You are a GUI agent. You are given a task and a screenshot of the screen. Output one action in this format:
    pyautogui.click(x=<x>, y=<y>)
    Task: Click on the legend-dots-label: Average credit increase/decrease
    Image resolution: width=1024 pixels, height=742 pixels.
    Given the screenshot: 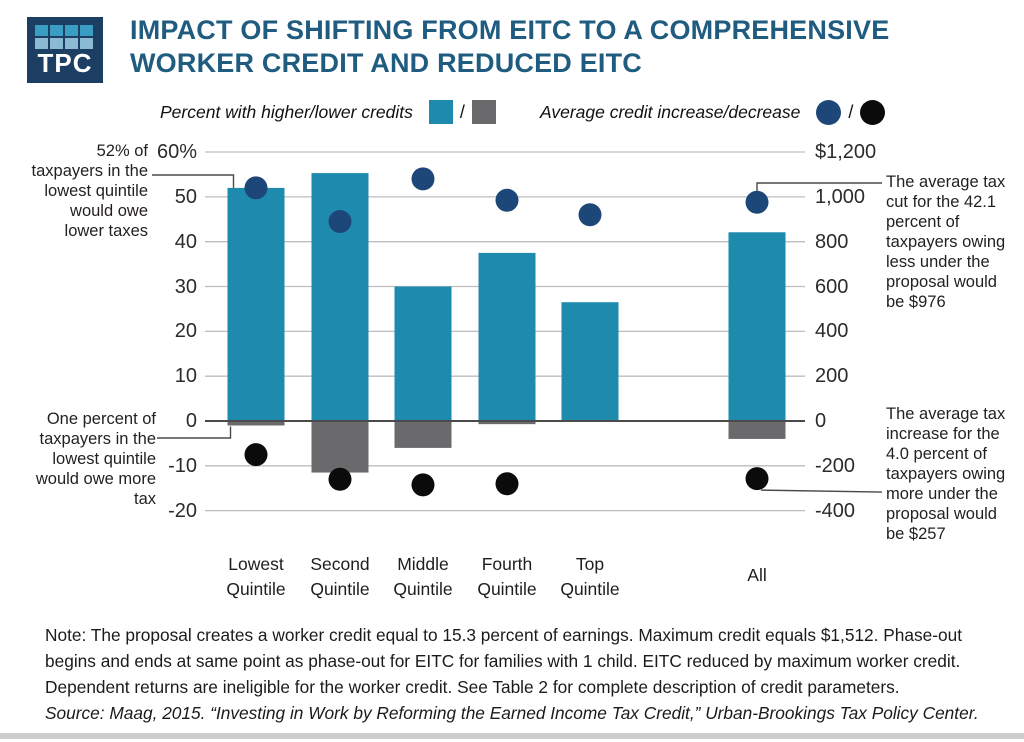 What is the action you would take?
    pyautogui.click(x=670, y=111)
    